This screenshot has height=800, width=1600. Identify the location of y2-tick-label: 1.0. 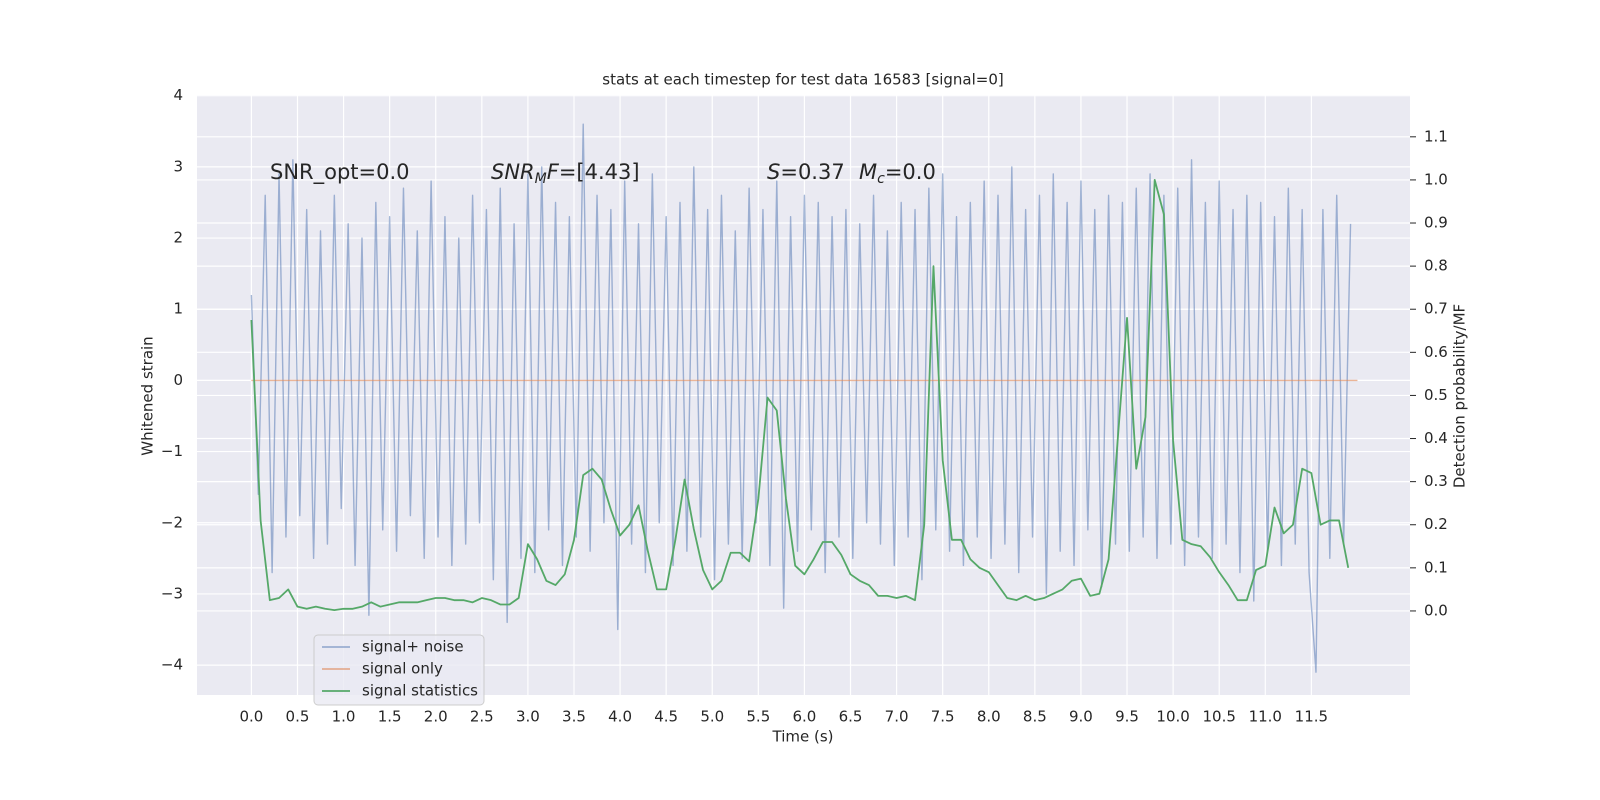
(1436, 179).